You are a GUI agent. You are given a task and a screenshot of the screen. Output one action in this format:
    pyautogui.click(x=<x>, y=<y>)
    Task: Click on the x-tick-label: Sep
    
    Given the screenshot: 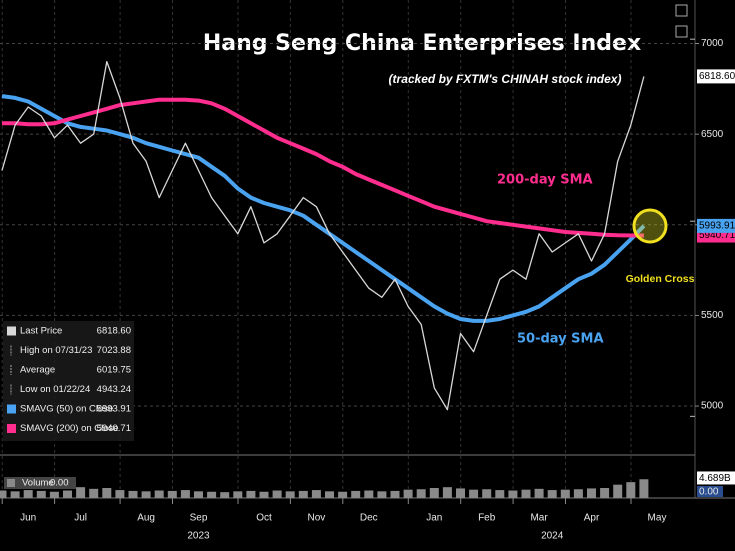 What is the action you would take?
    pyautogui.click(x=199, y=518)
    